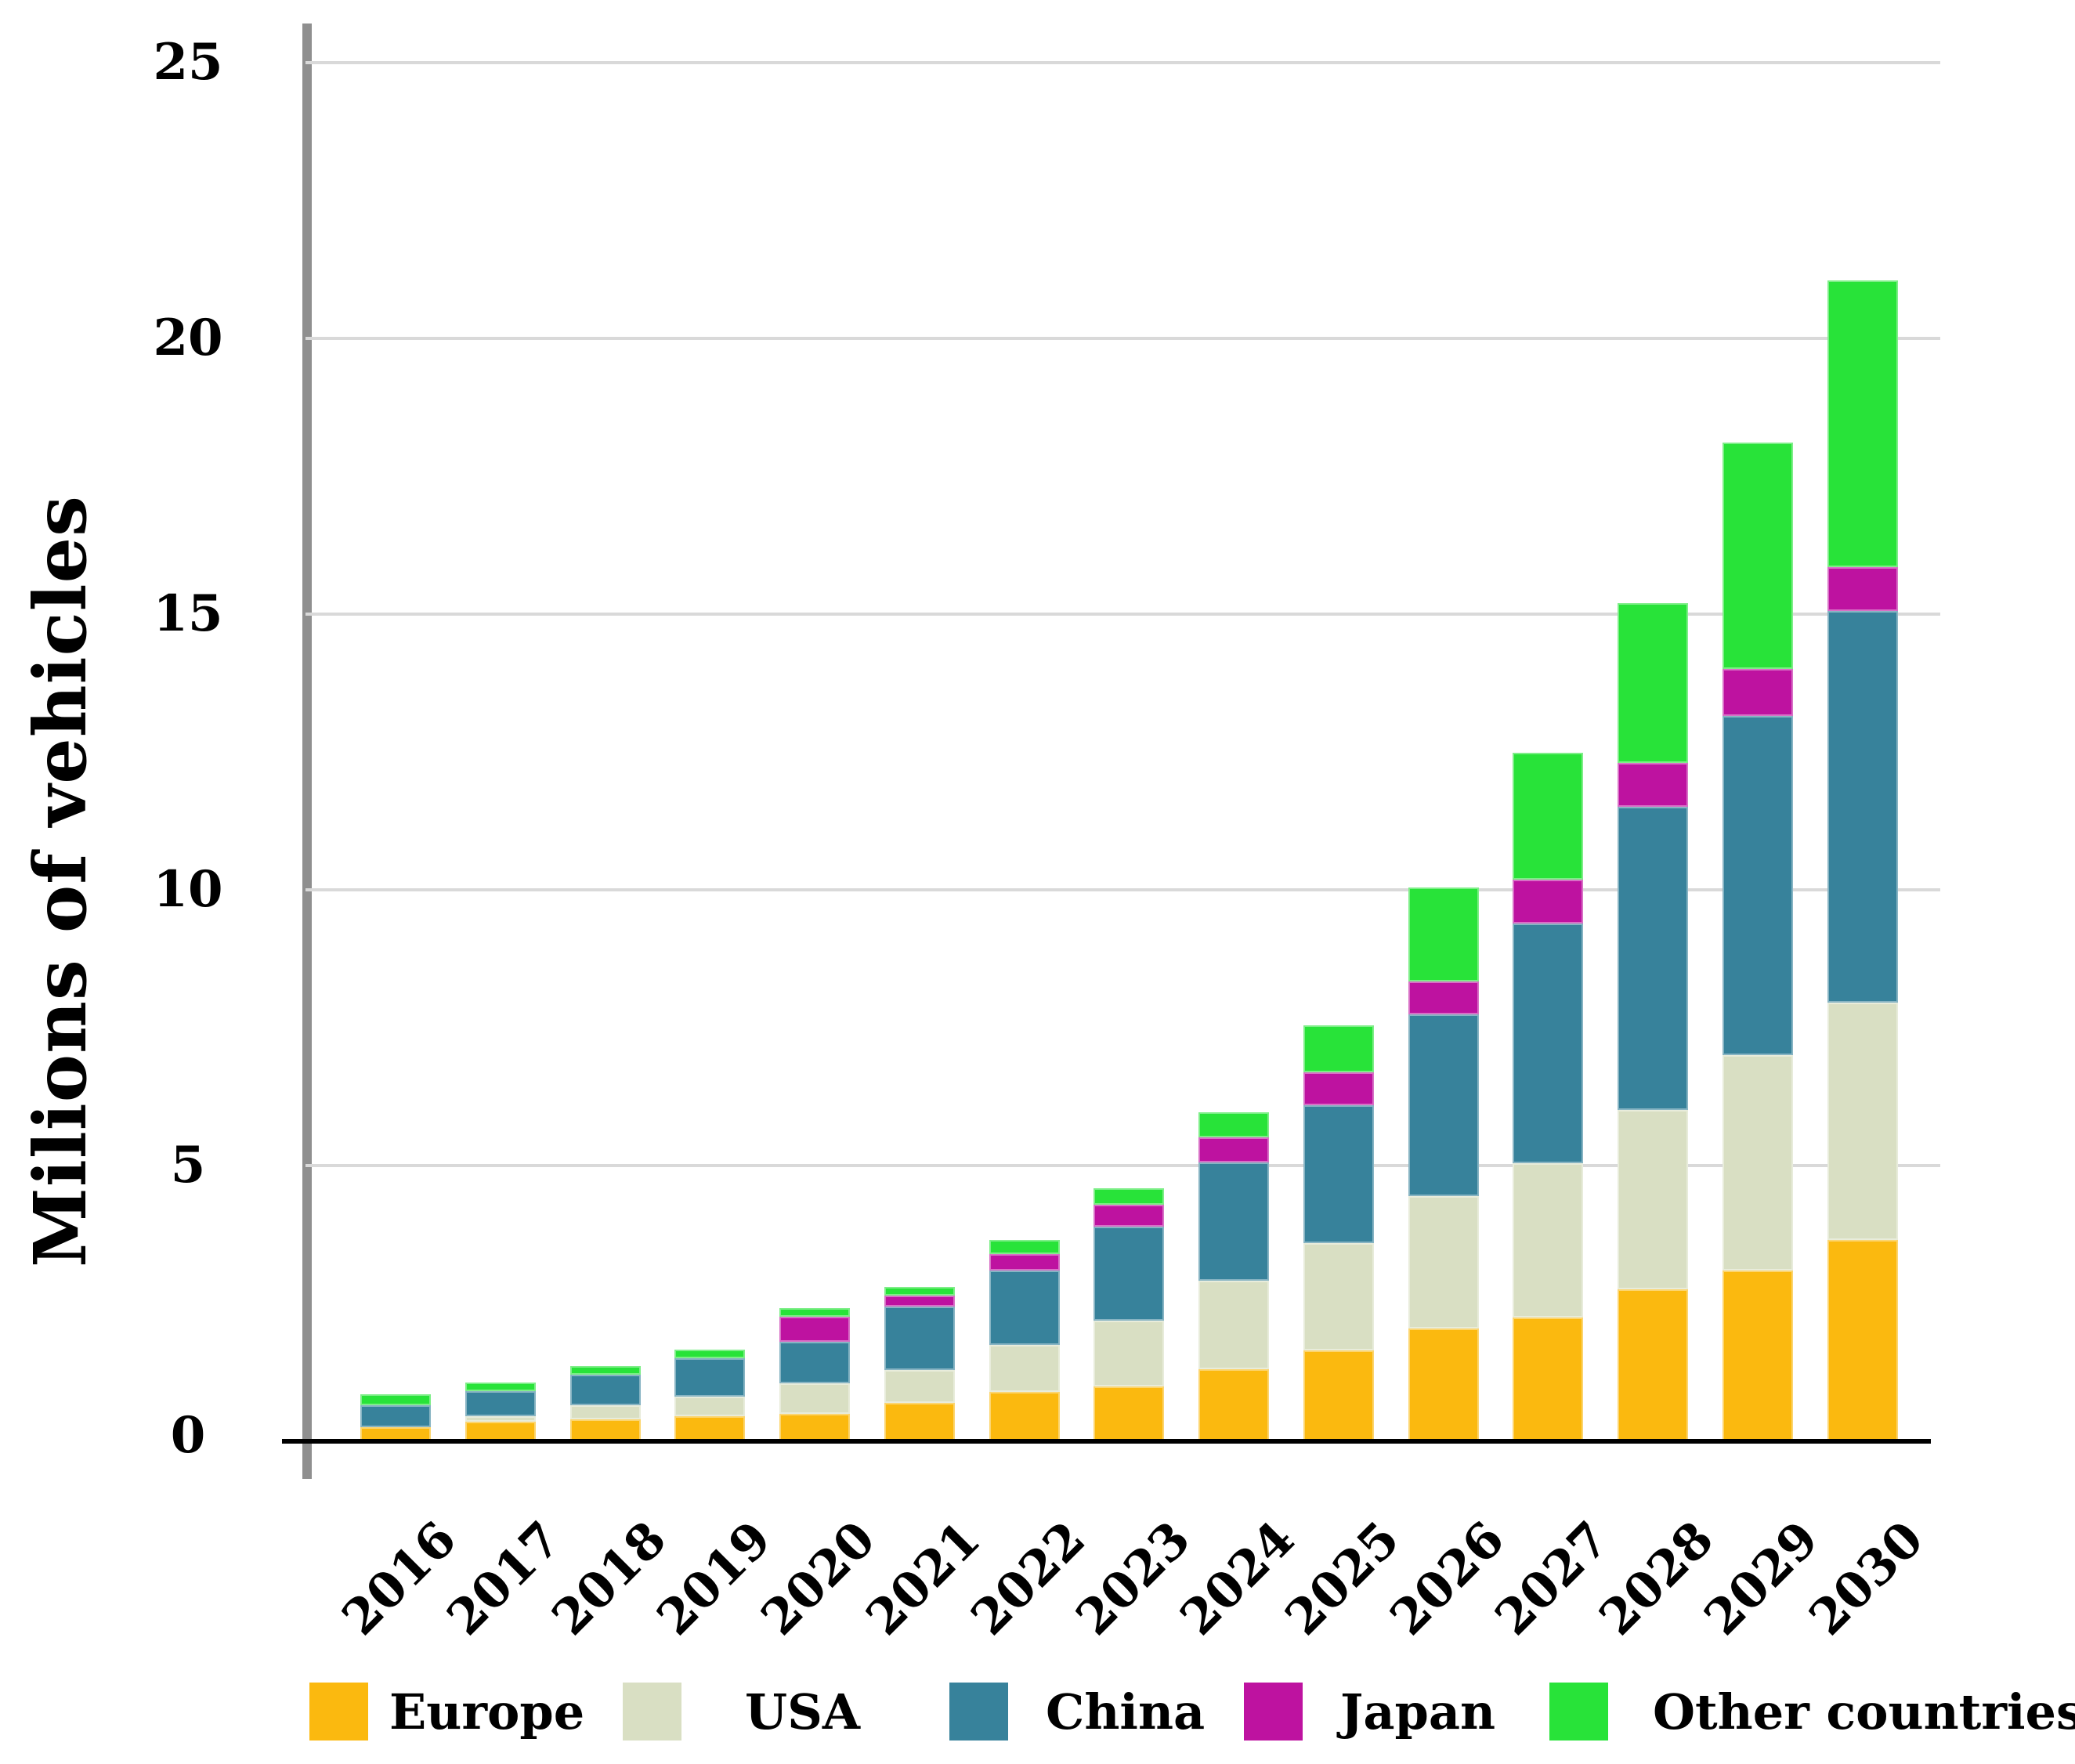 The height and width of the screenshot is (1764, 2075). What do you see at coordinates (1653, 1199) in the screenshot?
I see `bar-segment-2028-usa` at bounding box center [1653, 1199].